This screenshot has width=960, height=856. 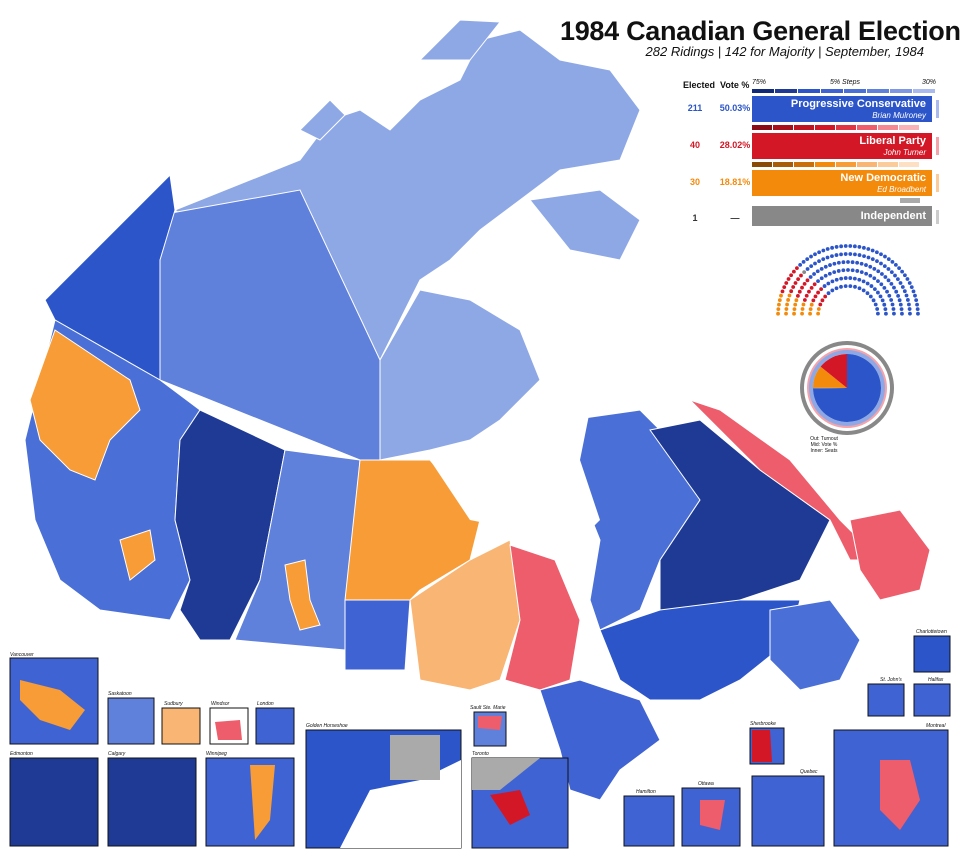 I want to click on inset-vancouver-ndp, so click(x=52, y=705).